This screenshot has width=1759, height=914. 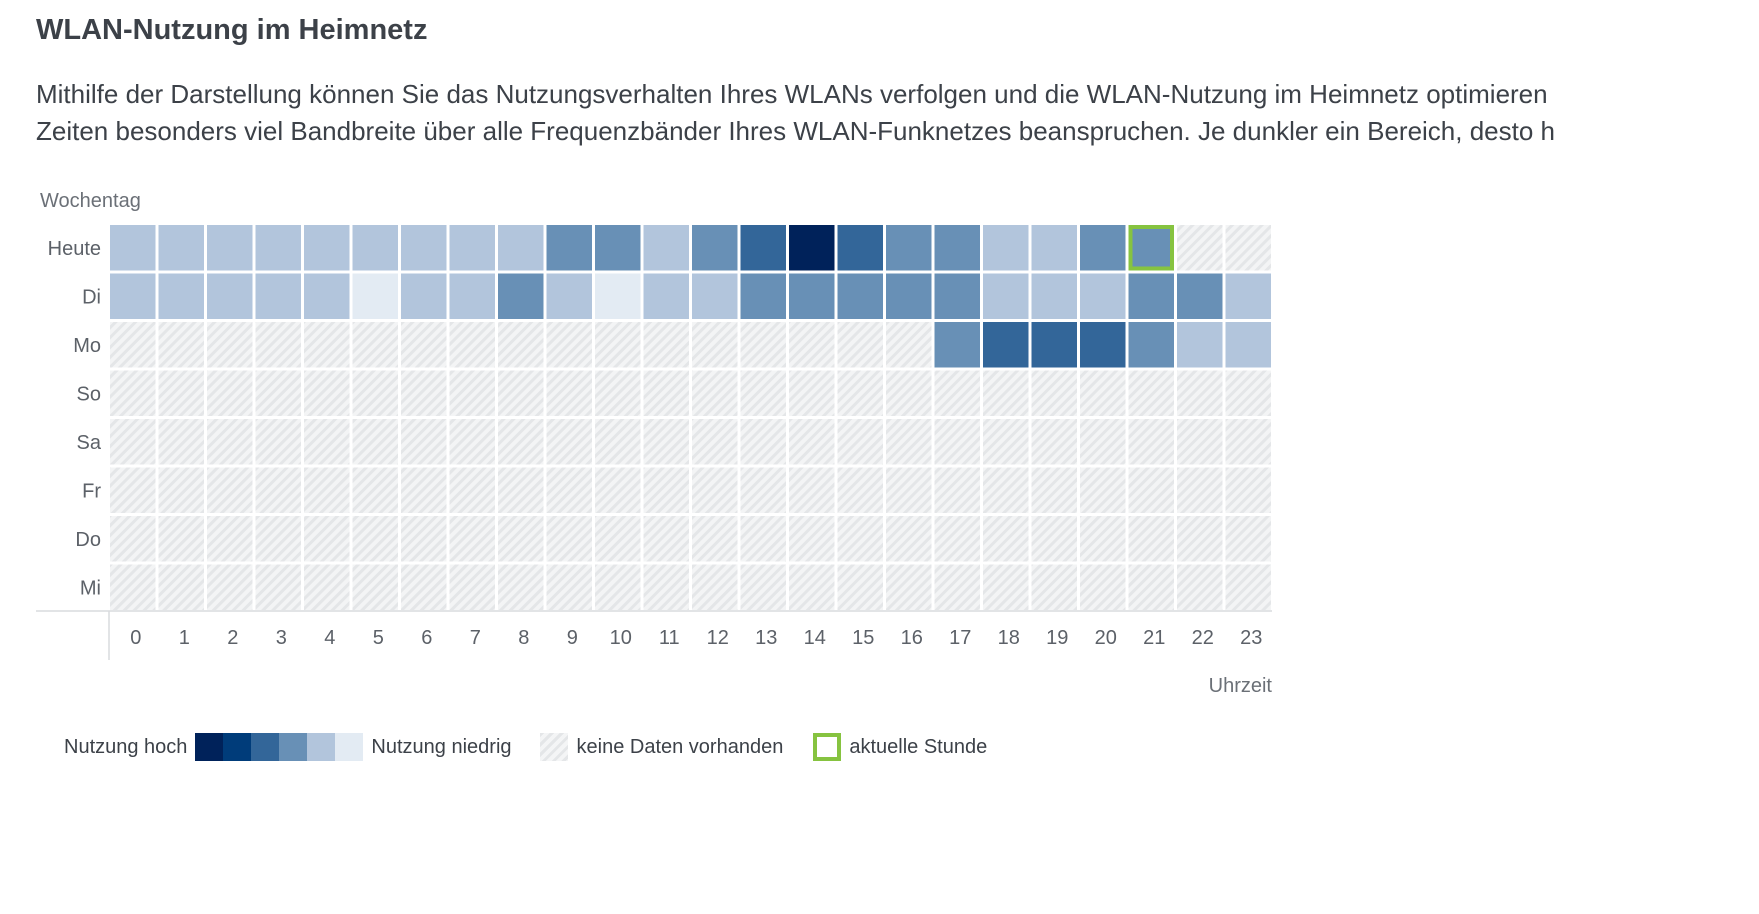 What do you see at coordinates (766, 638) in the screenshot?
I see `x-tick-label: 13` at bounding box center [766, 638].